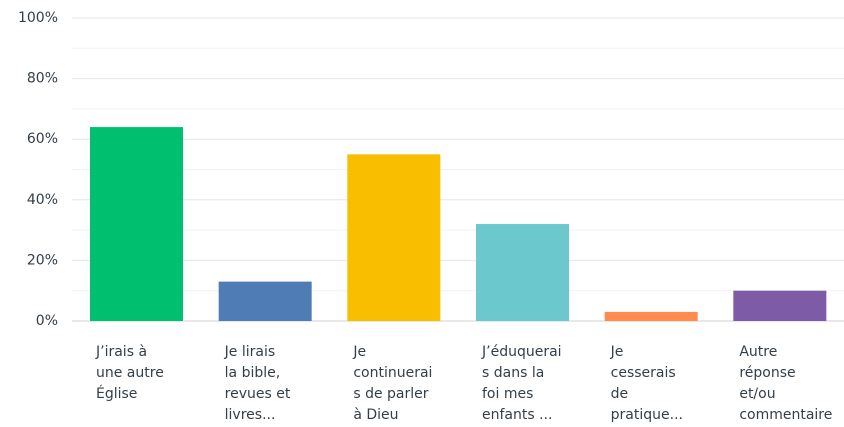 The height and width of the screenshot is (427, 844). What do you see at coordinates (507, 394) in the screenshot?
I see `x-tick-label: foi mes` at bounding box center [507, 394].